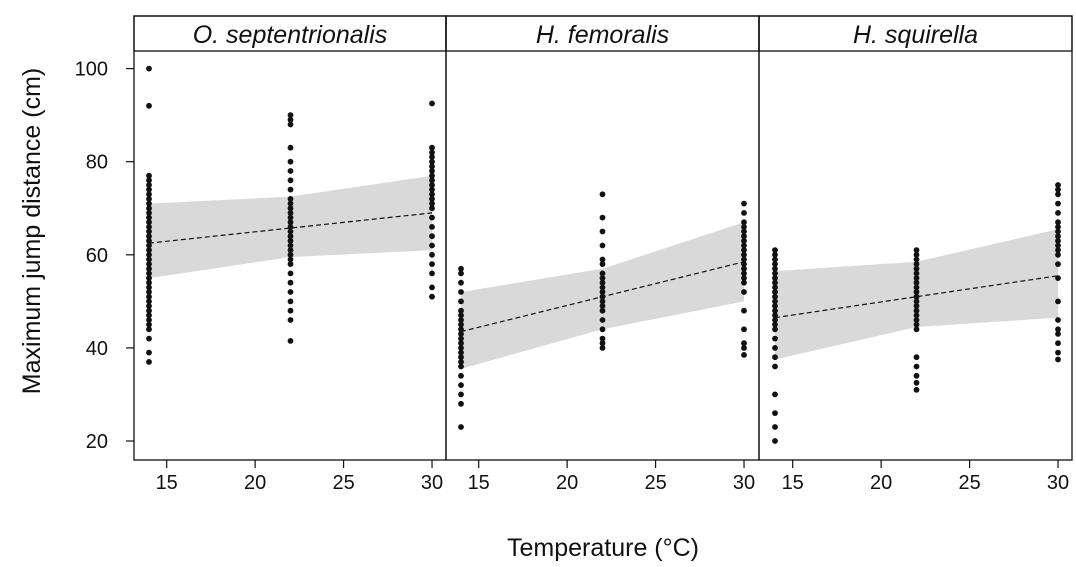  What do you see at coordinates (97, 349) in the screenshot?
I see `y-tick-label: 40` at bounding box center [97, 349].